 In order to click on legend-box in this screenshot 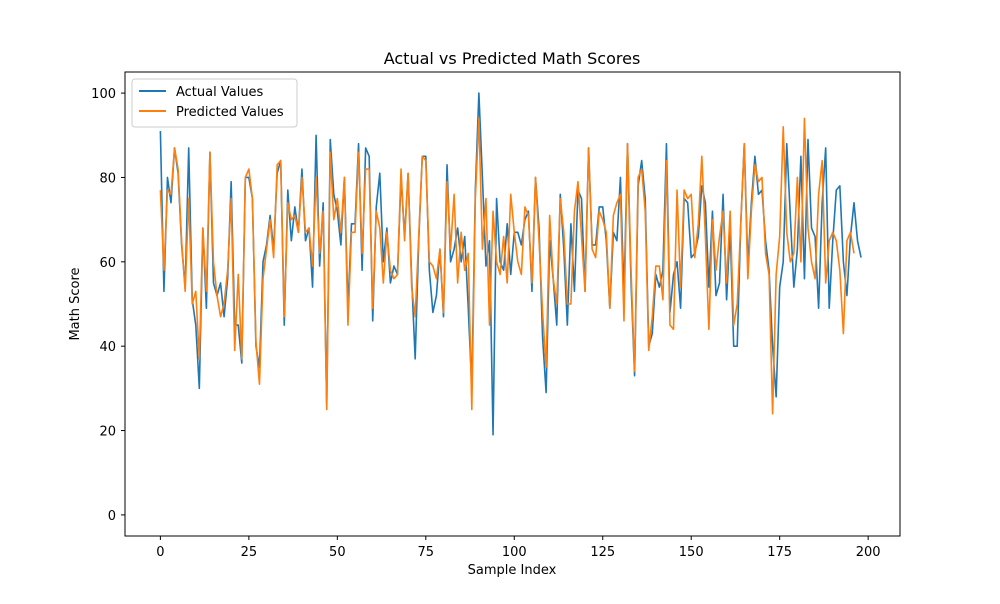, I will do `click(214, 103)`.